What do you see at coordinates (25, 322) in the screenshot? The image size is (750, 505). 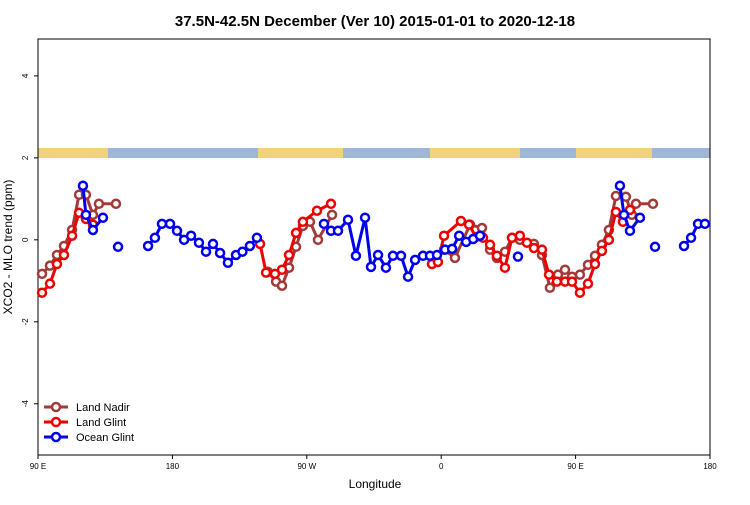 I see `y-tick-label: -2` at bounding box center [25, 322].